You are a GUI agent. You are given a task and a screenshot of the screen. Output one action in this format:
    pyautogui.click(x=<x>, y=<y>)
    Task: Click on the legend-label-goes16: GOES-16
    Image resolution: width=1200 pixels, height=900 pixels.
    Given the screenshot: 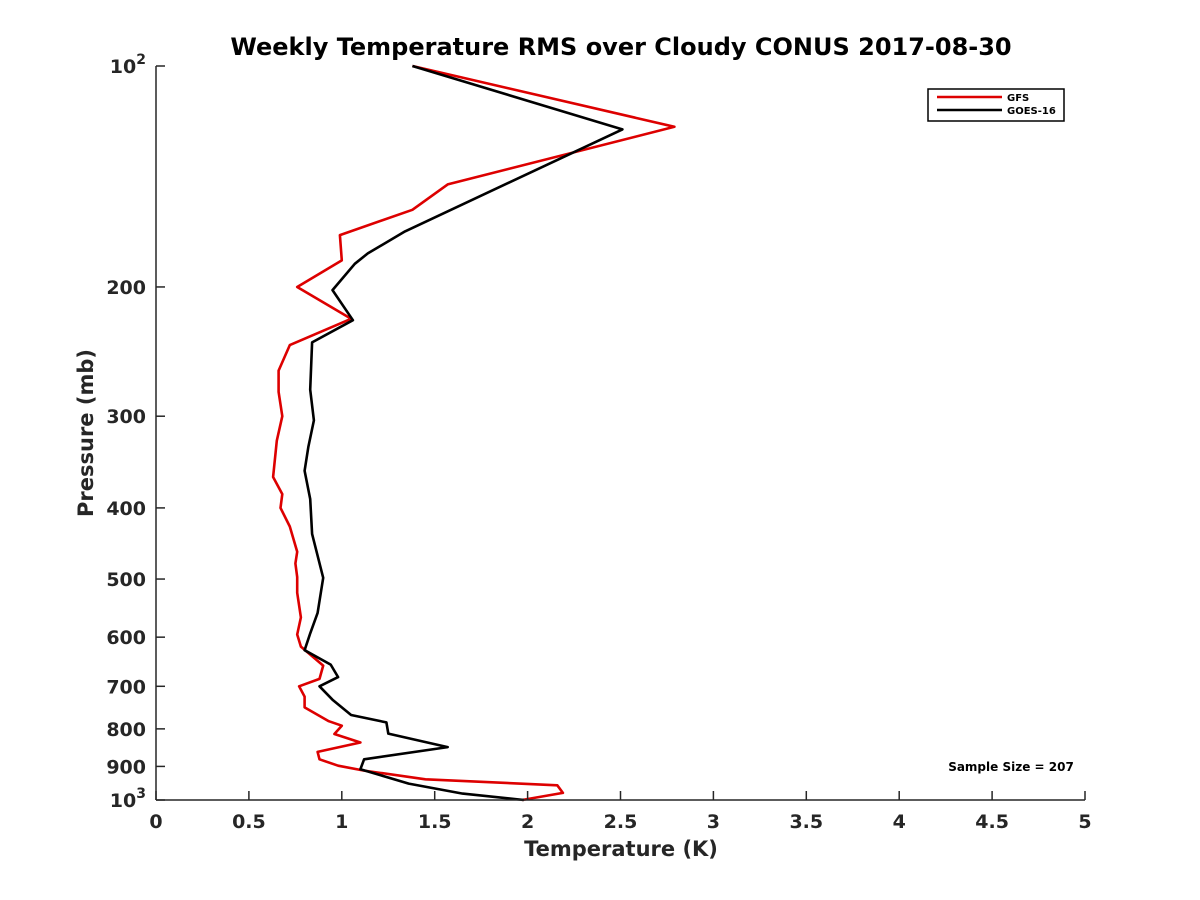 What is the action you would take?
    pyautogui.click(x=1031, y=111)
    